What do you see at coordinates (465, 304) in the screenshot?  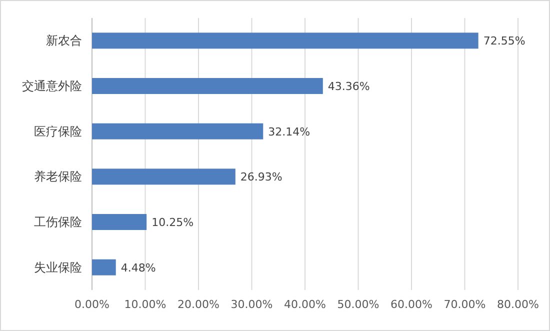 I see `x-tick-label: 70.00%` at bounding box center [465, 304].